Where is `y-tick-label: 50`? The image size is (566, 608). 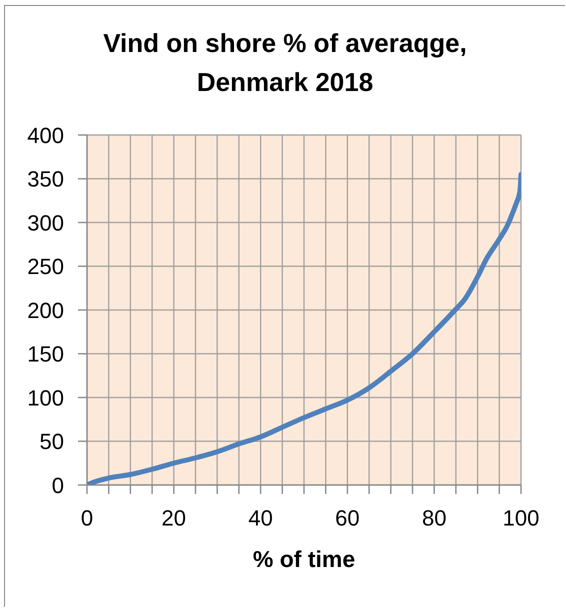 y-tick-label: 50 is located at coordinates (52, 441).